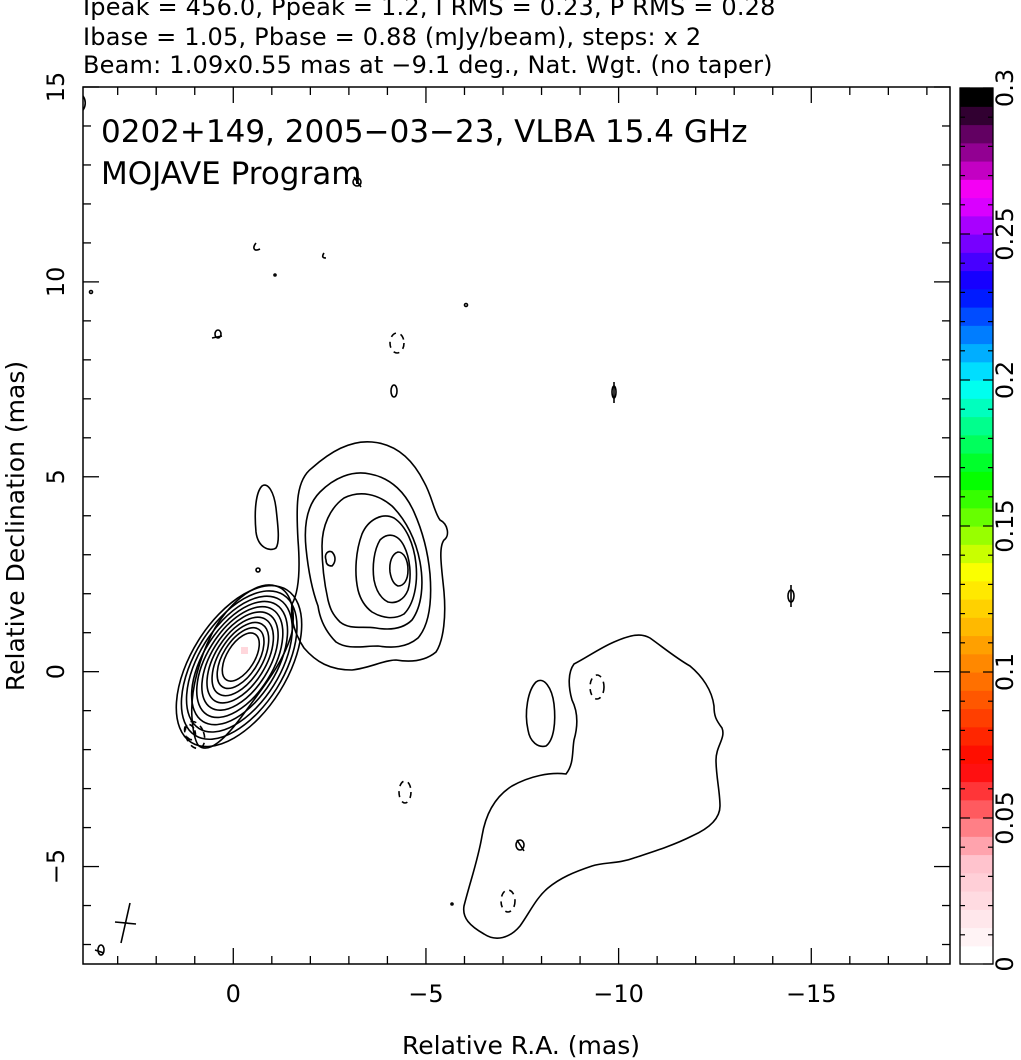  I want to click on contour-knot-outer, so click(369, 556).